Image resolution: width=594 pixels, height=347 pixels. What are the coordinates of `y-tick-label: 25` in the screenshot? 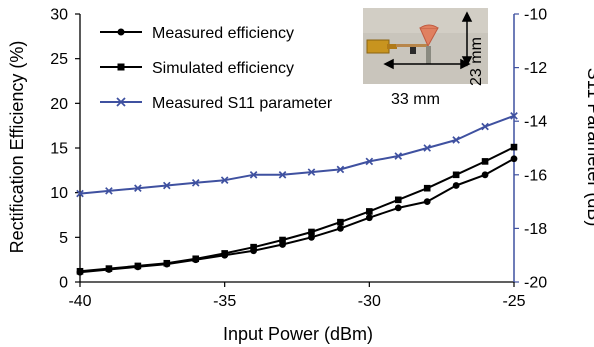 It's located at (59, 59).